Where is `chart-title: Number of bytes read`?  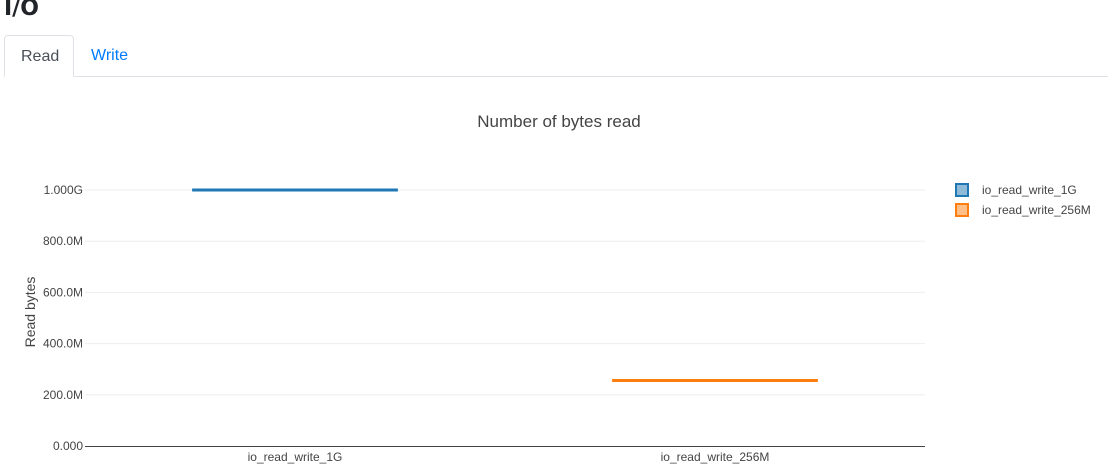 chart-title: Number of bytes read is located at coordinates (558, 121).